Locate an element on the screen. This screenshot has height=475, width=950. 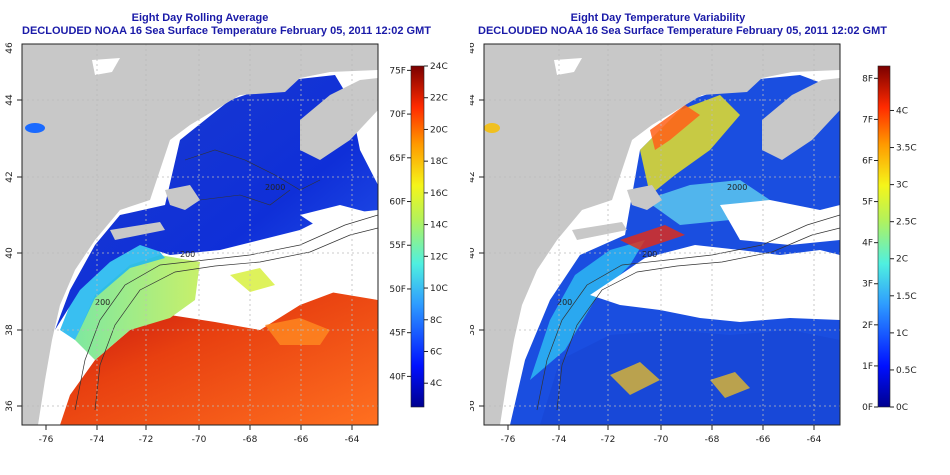
colorbar-label: 0.5C is located at coordinates (906, 371).